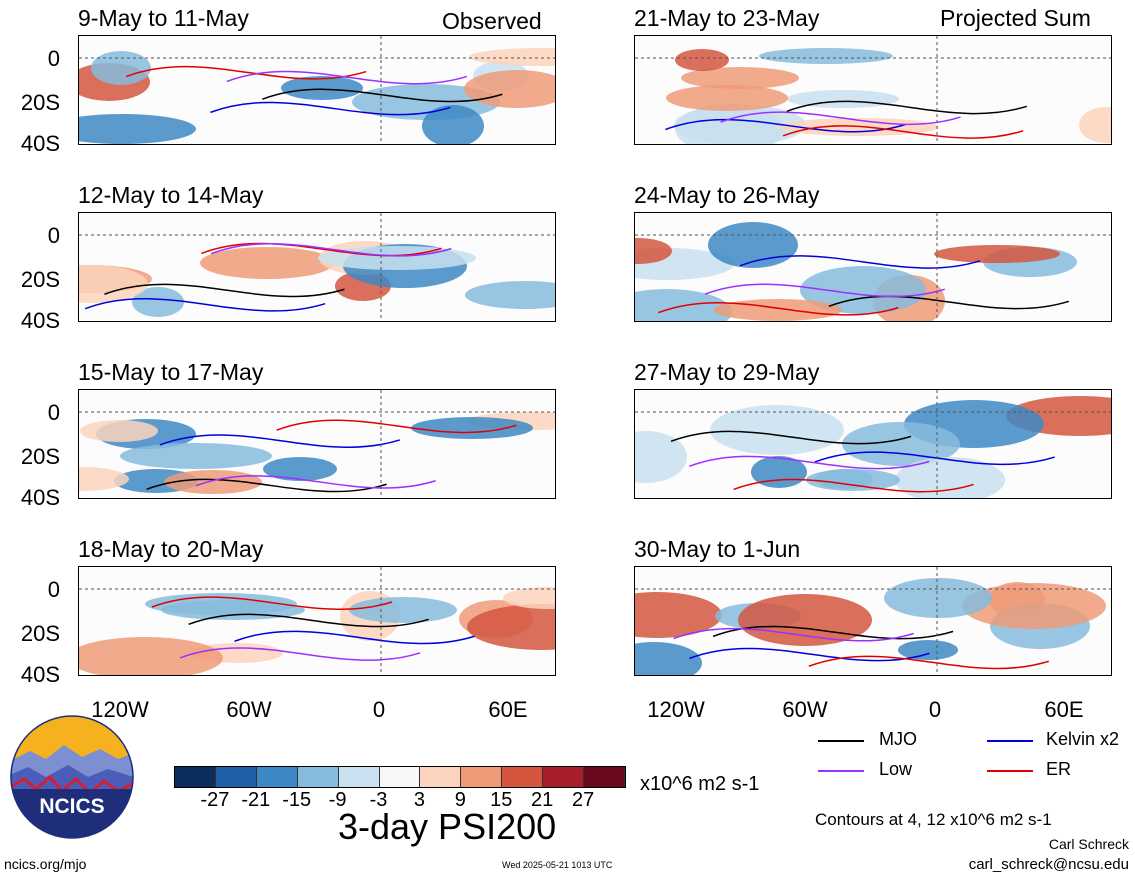 This screenshot has width=1135, height=879. I want to click on legend-mjo-line, so click(841, 741).